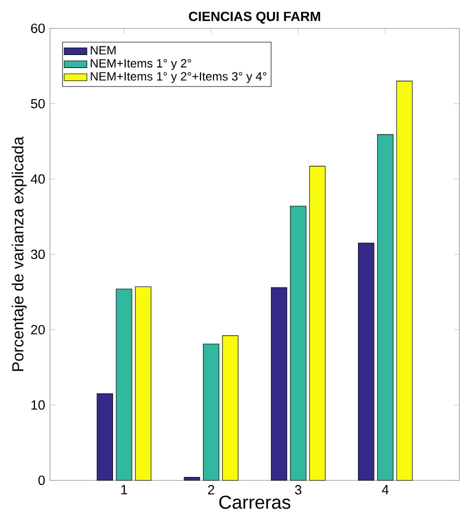  Describe the element at coordinates (19, 253) in the screenshot. I see `y-axis-title: Porcentaje de varianza explicada` at that location.